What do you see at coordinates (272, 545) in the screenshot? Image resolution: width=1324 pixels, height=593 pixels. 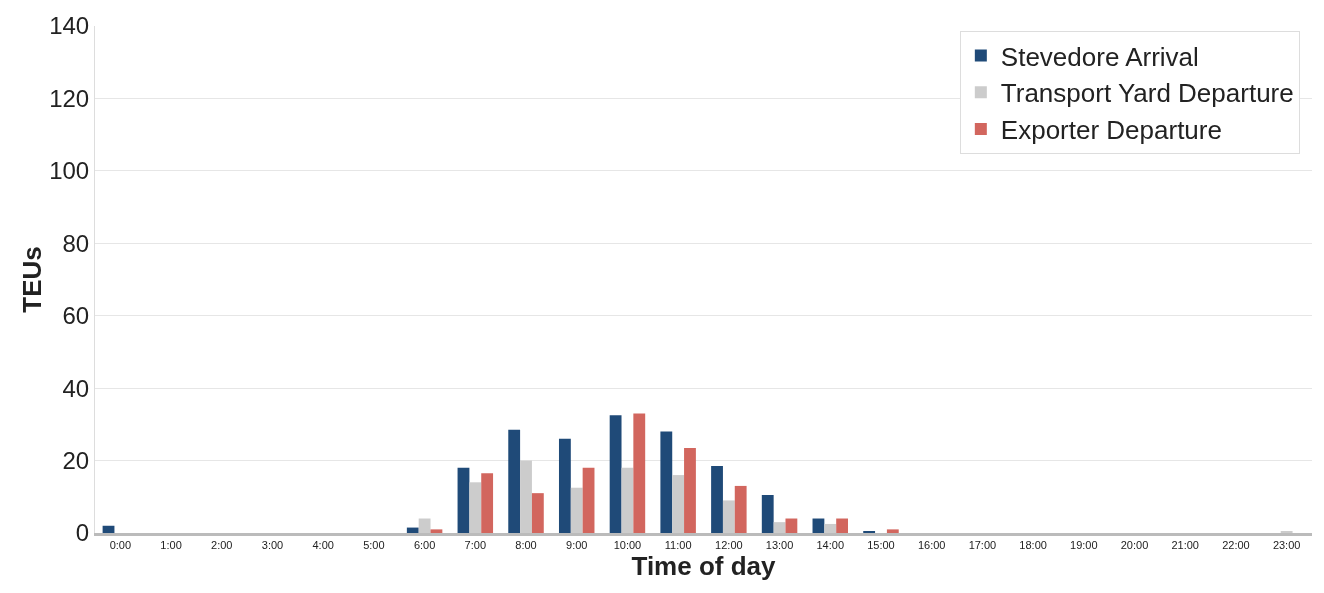 I see `x-tick-label: 3:00` at bounding box center [272, 545].